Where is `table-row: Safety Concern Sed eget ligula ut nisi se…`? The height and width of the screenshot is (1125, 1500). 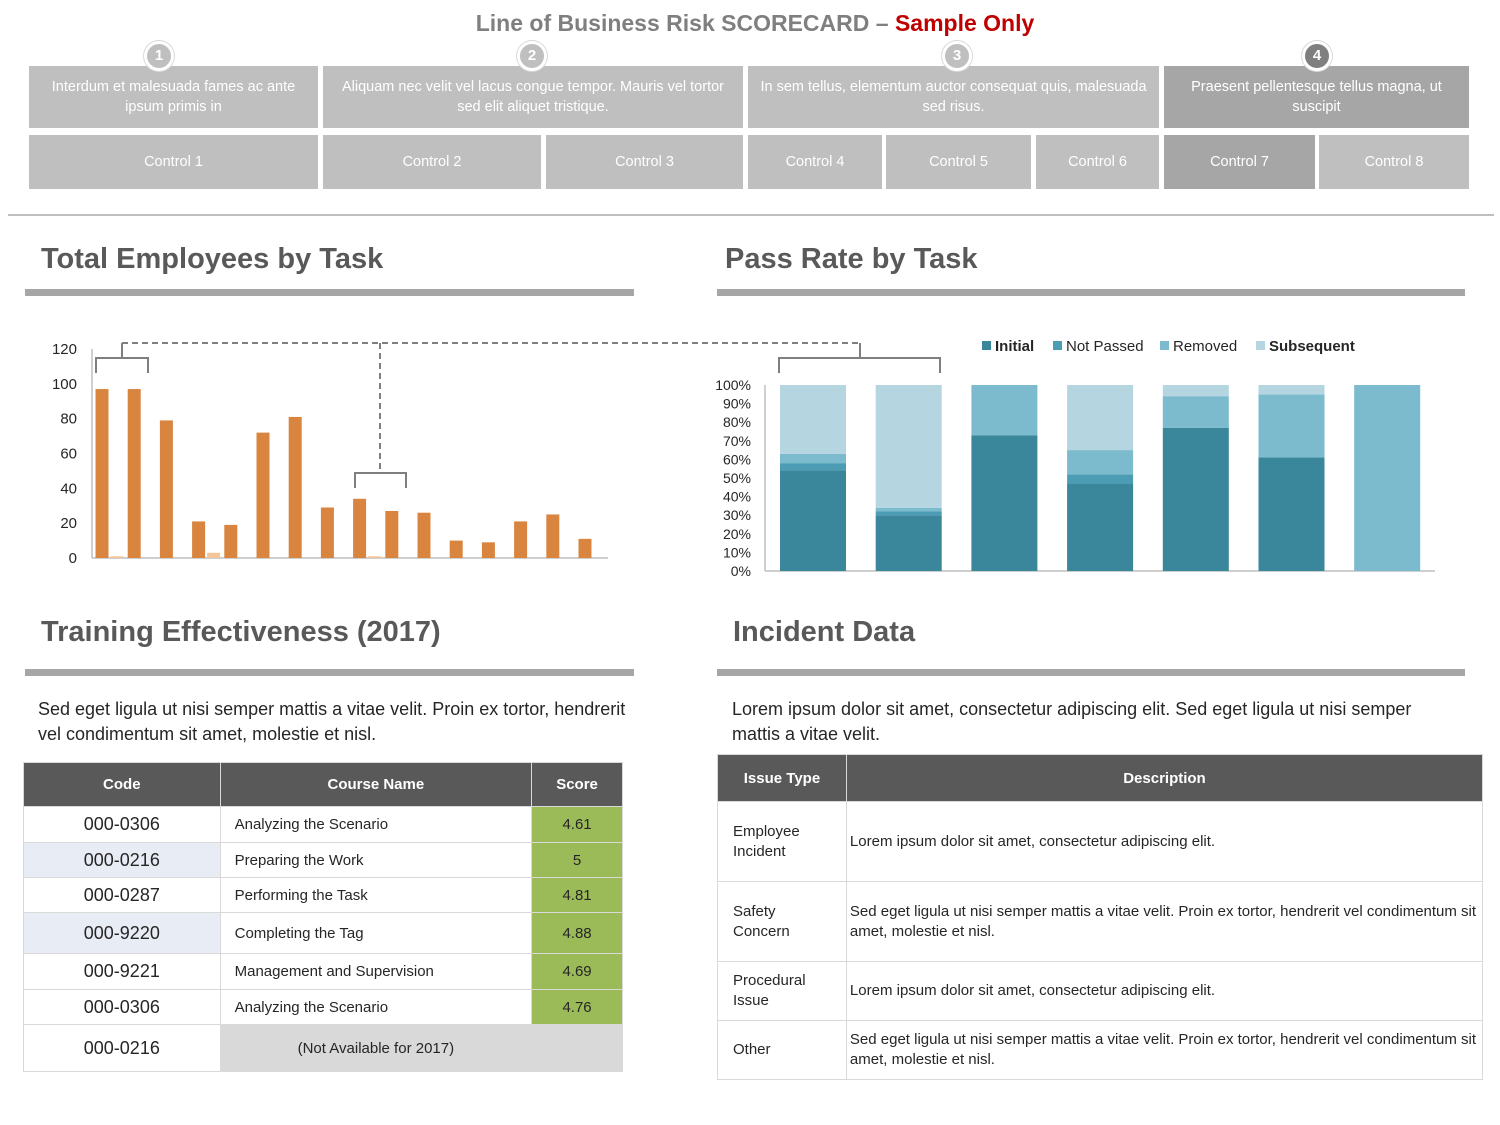 table-row: Safety Concern Sed eget ligula ut nisi se… is located at coordinates (1100, 921).